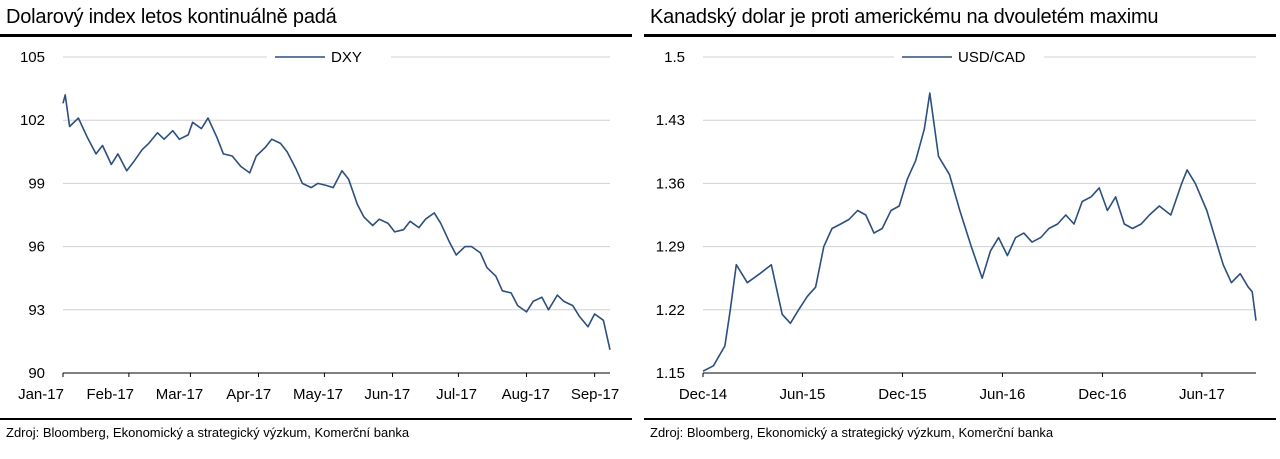 The width and height of the screenshot is (1280, 459). Describe the element at coordinates (248, 394) in the screenshot. I see `x-tick-label: Apr-17` at that location.